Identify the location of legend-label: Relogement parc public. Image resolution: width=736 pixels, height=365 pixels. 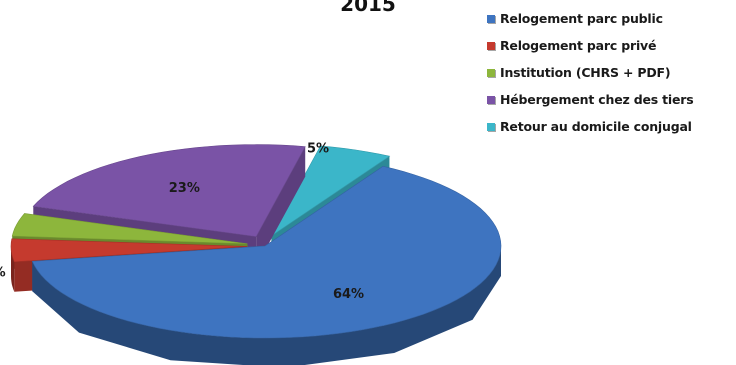
(581, 18).